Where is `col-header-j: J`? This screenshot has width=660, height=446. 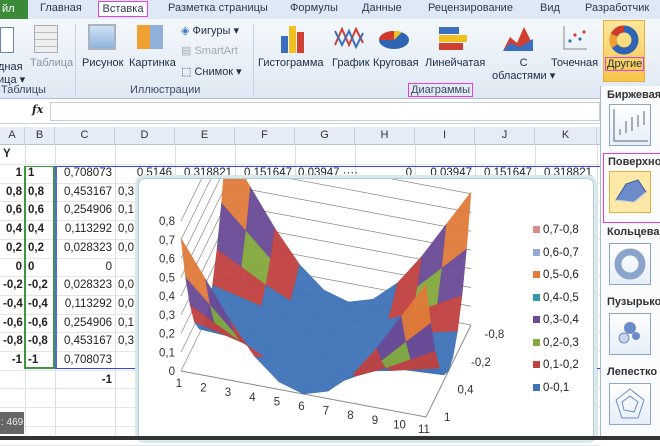 col-header-j: J is located at coordinates (505, 136).